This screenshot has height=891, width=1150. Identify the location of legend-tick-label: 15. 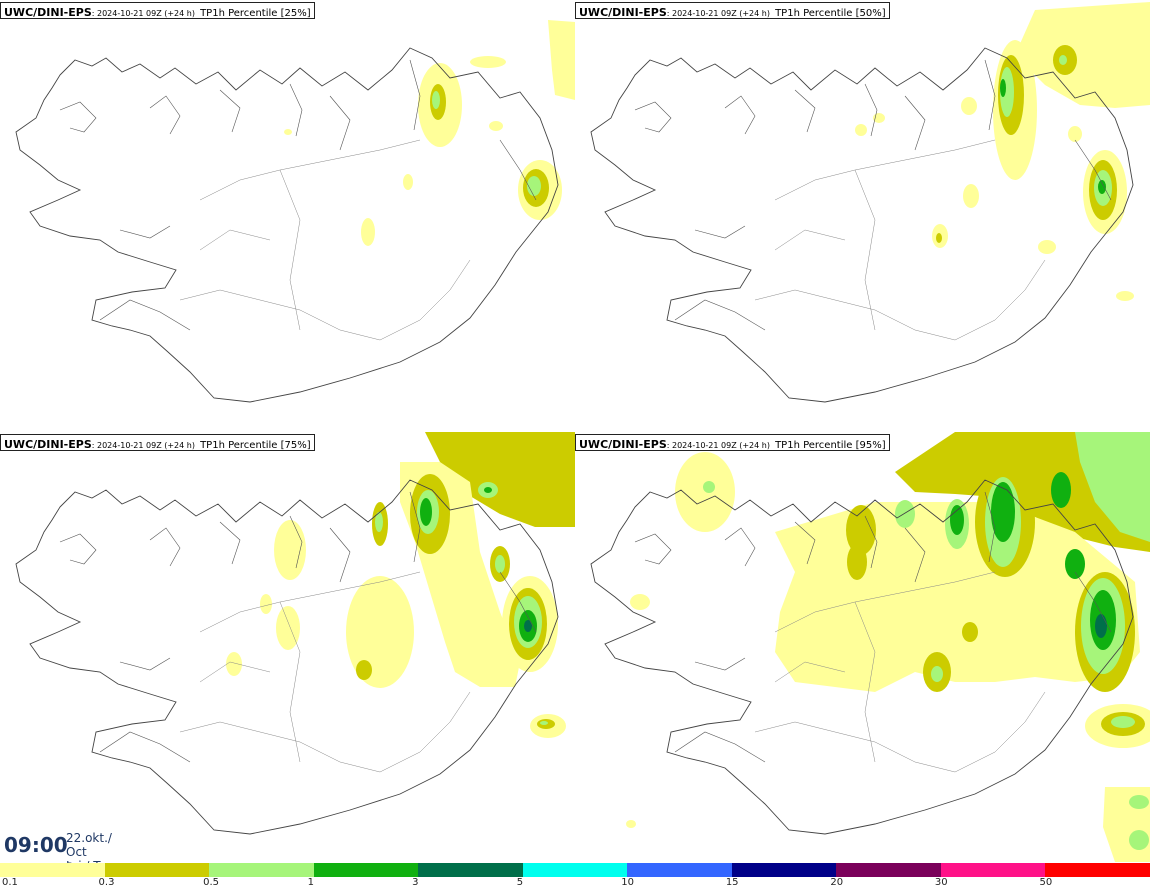
(732, 882).